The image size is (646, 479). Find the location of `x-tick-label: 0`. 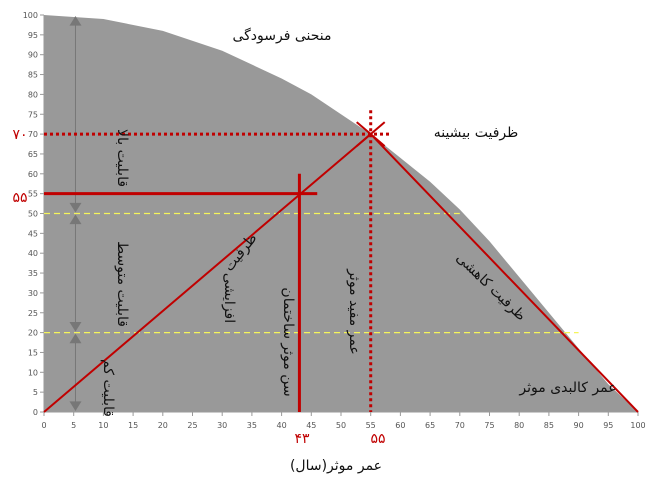

x-tick-label: 0 is located at coordinates (43, 425).